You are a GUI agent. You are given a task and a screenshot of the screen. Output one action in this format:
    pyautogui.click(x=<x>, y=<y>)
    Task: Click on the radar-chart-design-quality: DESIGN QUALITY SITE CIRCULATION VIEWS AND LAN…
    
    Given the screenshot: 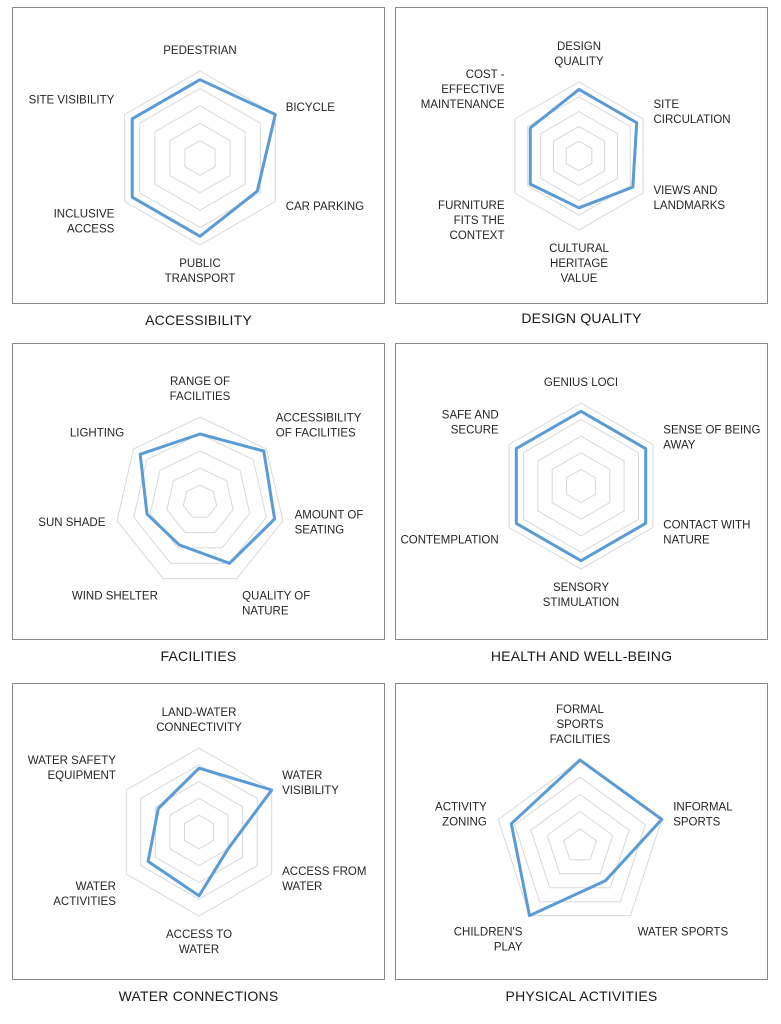 What is the action you would take?
    pyautogui.click(x=576, y=163)
    